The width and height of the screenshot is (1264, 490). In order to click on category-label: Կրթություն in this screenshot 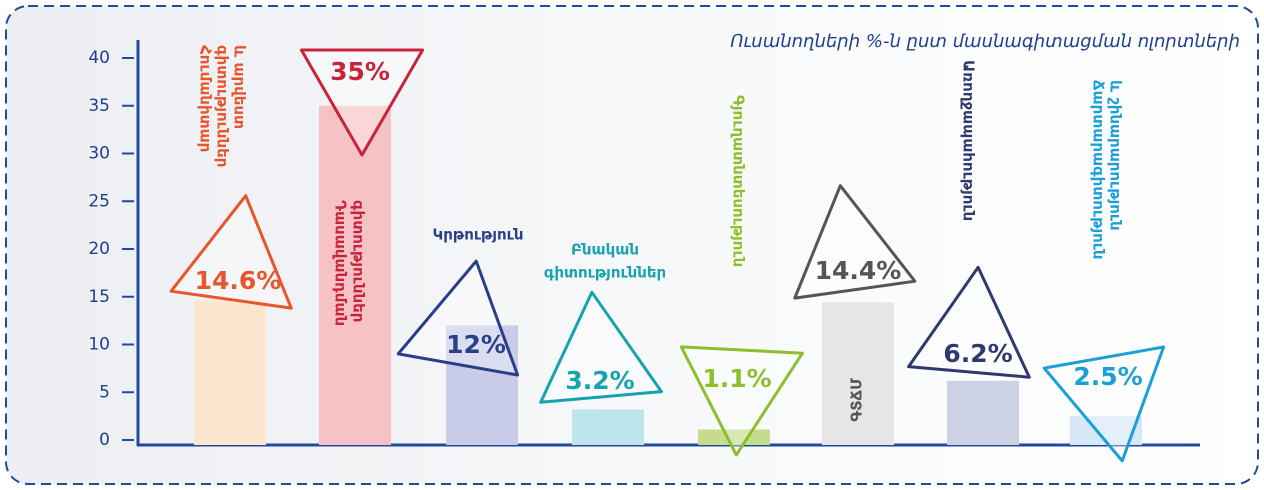, I will do `click(478, 235)`.